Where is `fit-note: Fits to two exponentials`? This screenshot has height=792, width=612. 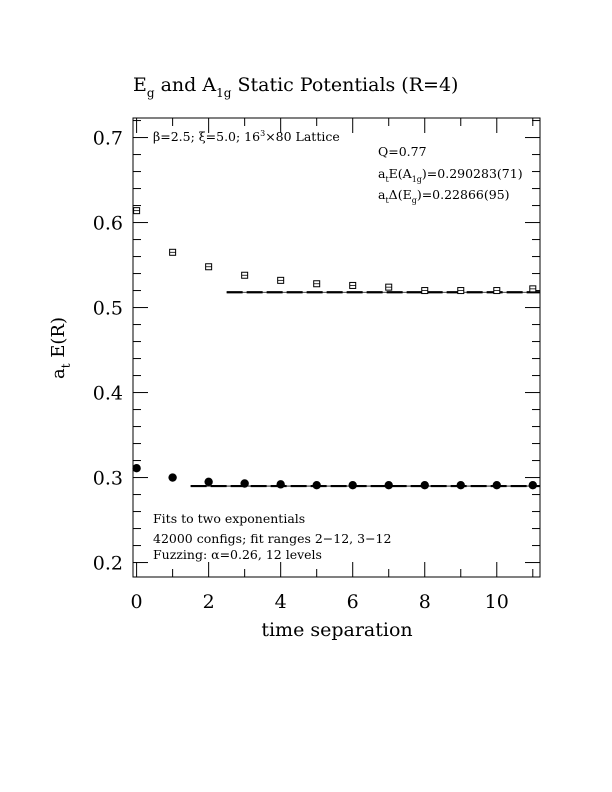
fit-note: Fits to two exponentials is located at coordinates (229, 518).